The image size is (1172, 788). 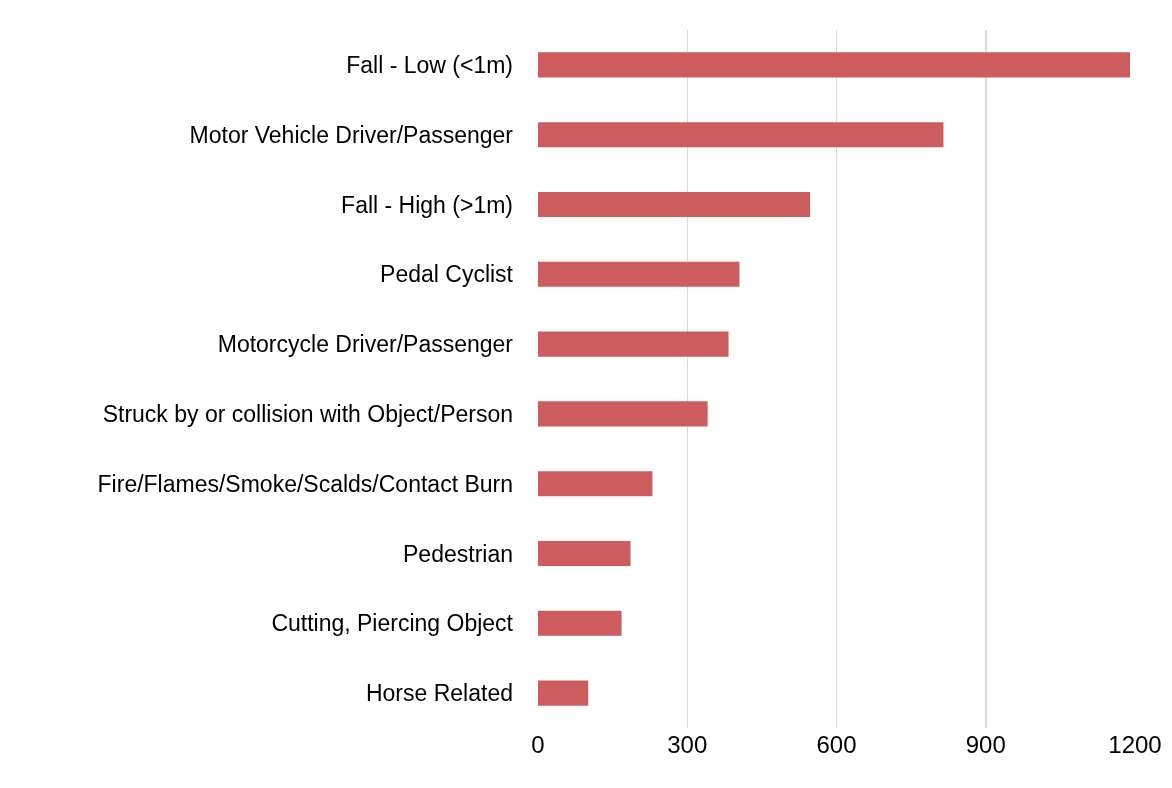 I want to click on x-tick-label: 900, so click(x=985, y=744).